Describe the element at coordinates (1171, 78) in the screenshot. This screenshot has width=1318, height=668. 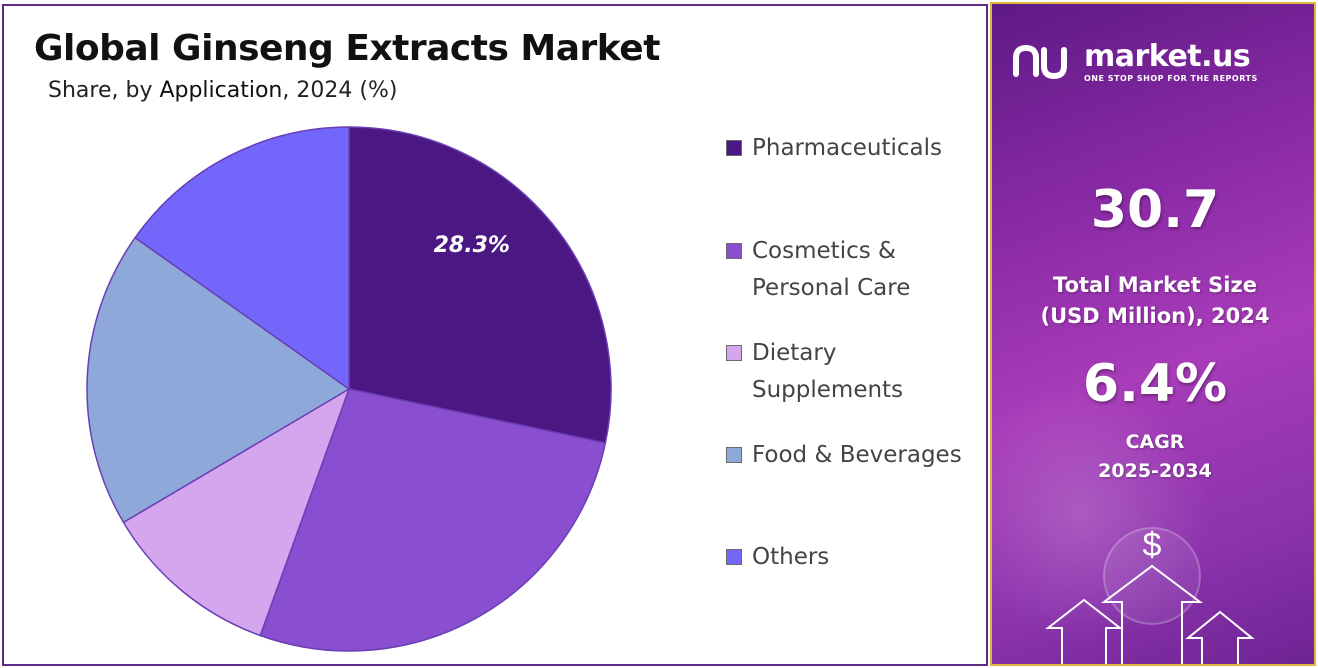
I see `brand-tagline: ONE STOP SHOP FOR THE REPORTS` at that location.